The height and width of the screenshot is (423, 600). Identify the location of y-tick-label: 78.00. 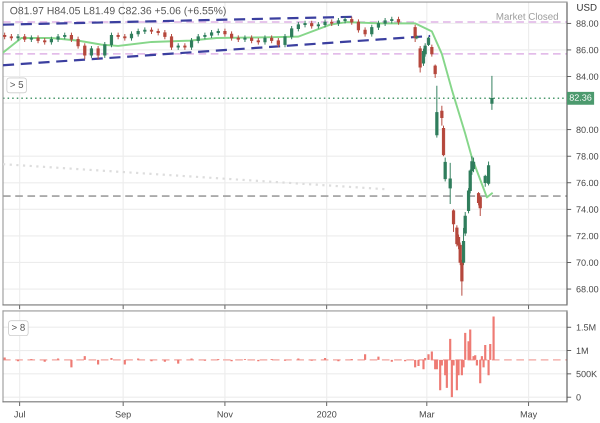
(587, 156).